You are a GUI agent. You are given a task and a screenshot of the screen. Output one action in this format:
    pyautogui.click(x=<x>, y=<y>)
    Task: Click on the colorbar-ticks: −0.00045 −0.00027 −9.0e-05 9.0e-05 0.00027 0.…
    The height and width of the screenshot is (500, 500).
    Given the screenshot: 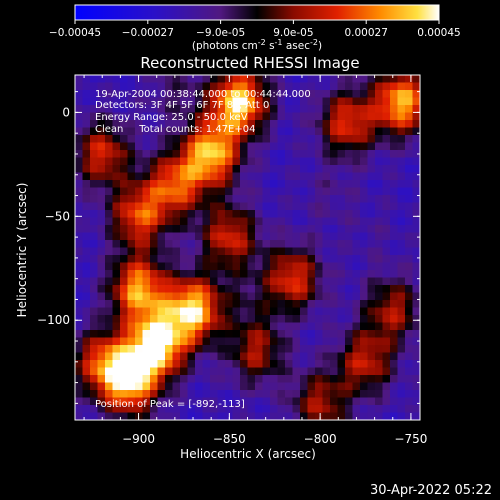 What is the action you would take?
    pyautogui.click(x=255, y=29)
    